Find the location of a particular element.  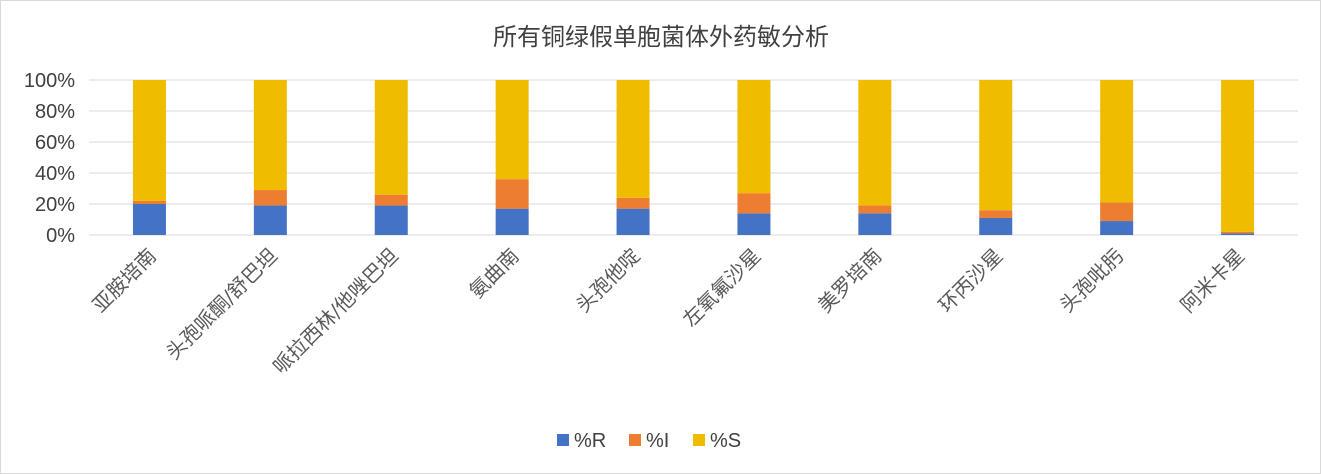

x-category-label: 哌拉西林/他唑巴坦 is located at coordinates (335, 311).